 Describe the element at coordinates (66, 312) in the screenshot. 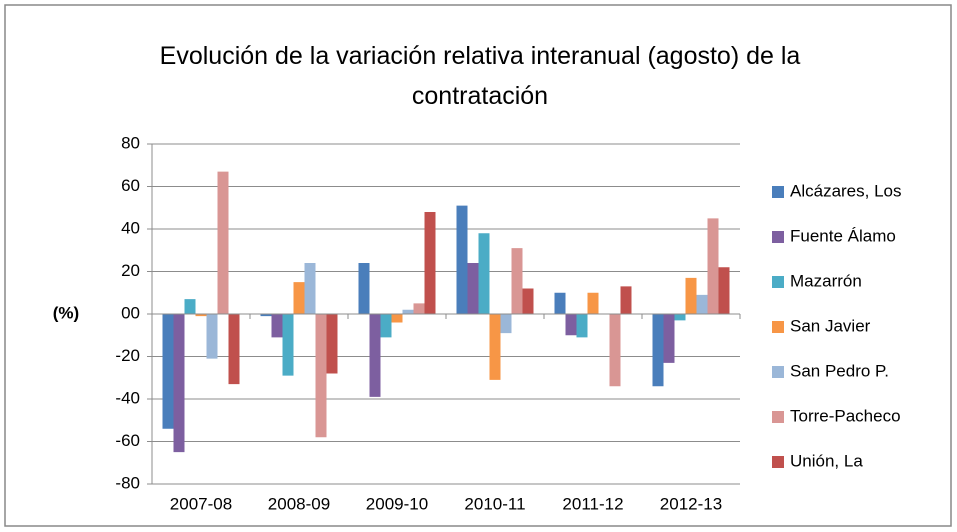

I see `y-axis-label: (%)` at that location.